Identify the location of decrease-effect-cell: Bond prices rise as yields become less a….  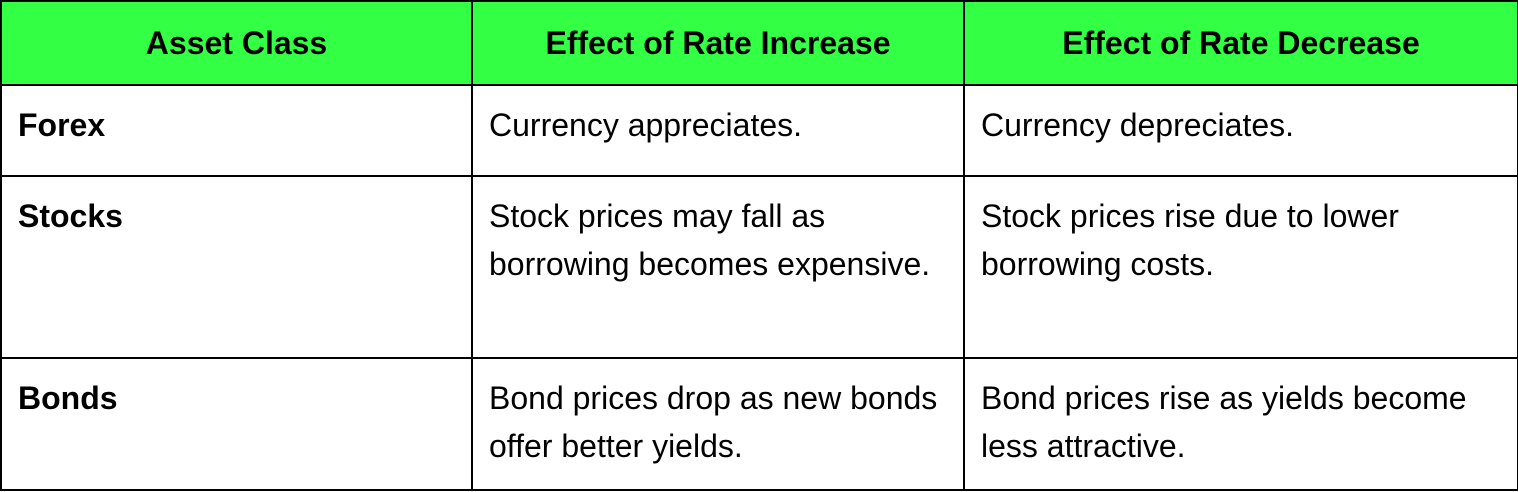
(1240, 424).